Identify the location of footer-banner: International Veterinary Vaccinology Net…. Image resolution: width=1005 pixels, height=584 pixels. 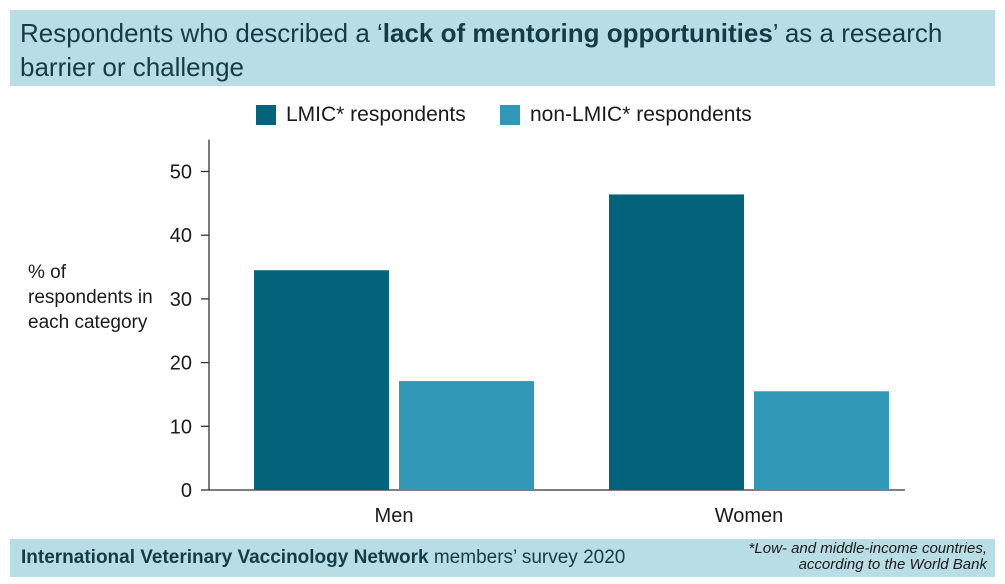
(502, 558).